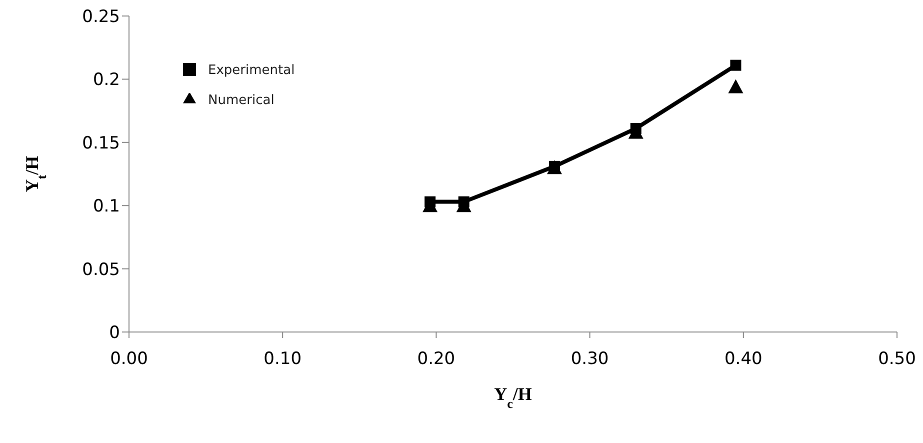 The image size is (923, 443). Describe the element at coordinates (436, 359) in the screenshot. I see `x-tick-label: 0.20` at that location.